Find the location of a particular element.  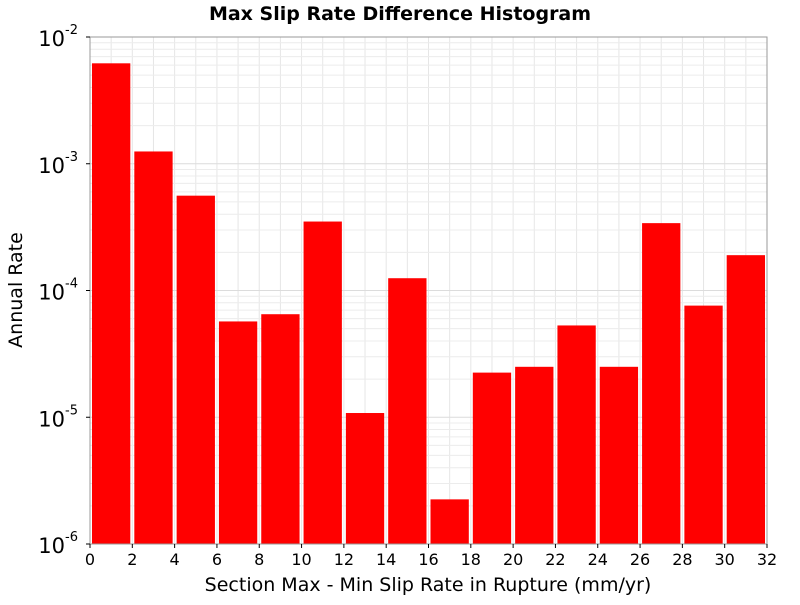

y-tick-exponent: -6 is located at coordinates (71, 537).